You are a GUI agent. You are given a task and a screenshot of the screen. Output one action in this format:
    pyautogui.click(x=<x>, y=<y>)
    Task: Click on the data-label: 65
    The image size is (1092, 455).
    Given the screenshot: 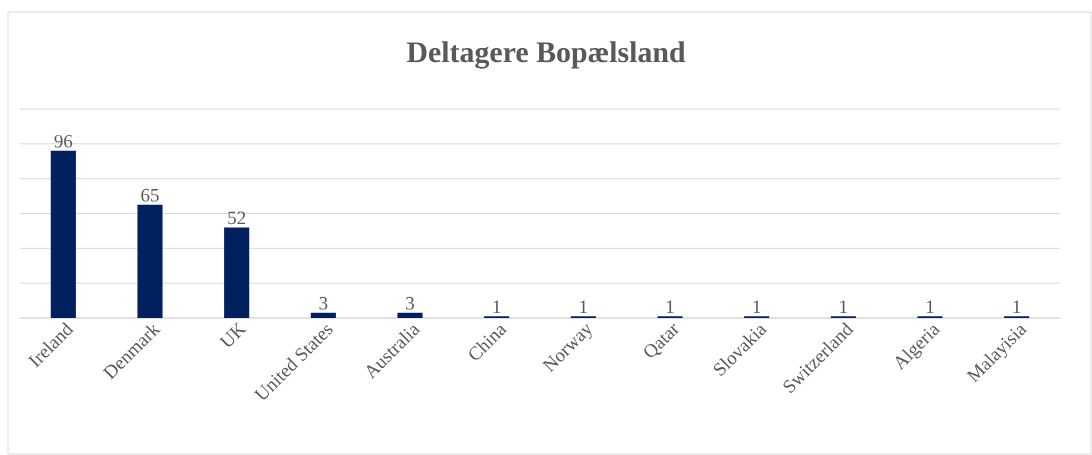 What is the action you would take?
    pyautogui.click(x=150, y=195)
    